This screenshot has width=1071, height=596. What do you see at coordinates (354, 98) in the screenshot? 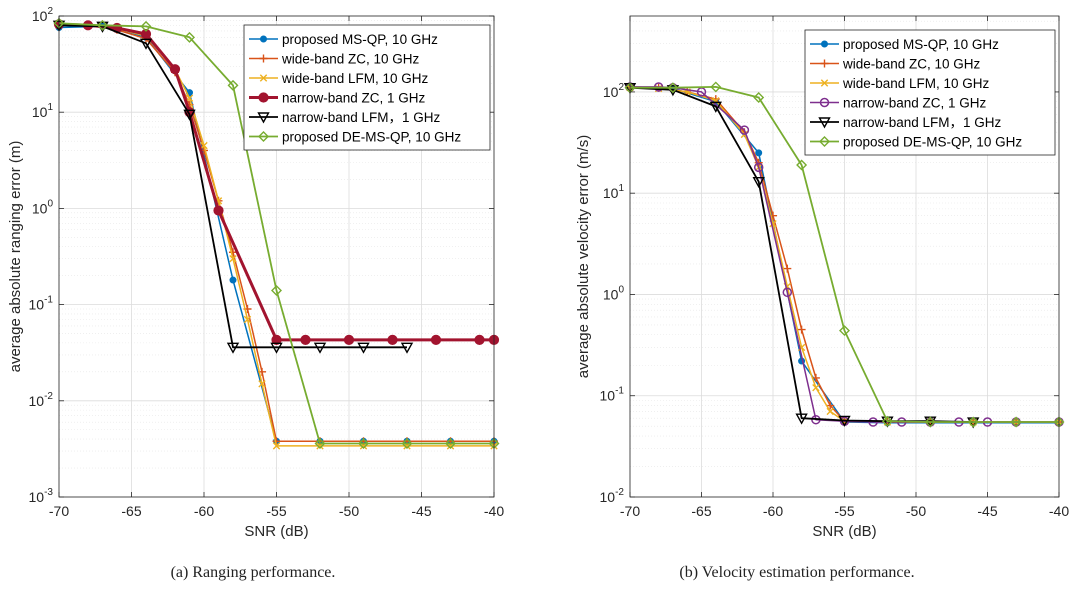
I see `legend-entry: narrow-band ZC, 1 GHz` at bounding box center [354, 98].